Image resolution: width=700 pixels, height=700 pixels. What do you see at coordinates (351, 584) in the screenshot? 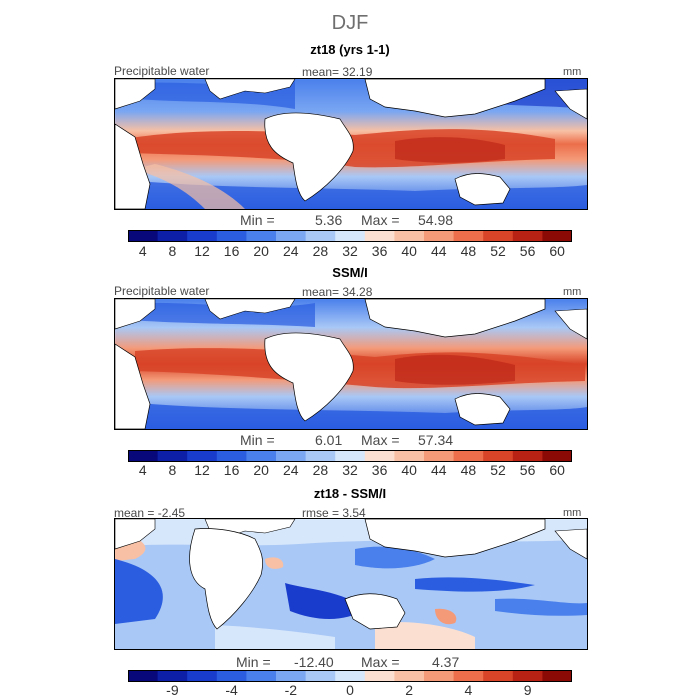
I see `panel-3-field` at bounding box center [351, 584].